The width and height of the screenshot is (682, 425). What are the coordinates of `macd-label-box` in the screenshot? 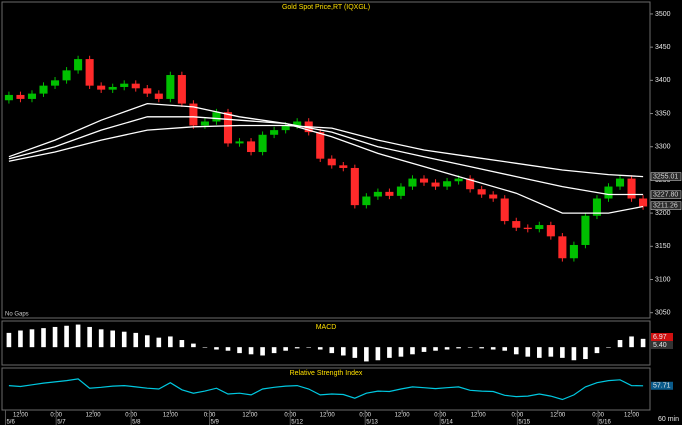 It's located at (662, 337).